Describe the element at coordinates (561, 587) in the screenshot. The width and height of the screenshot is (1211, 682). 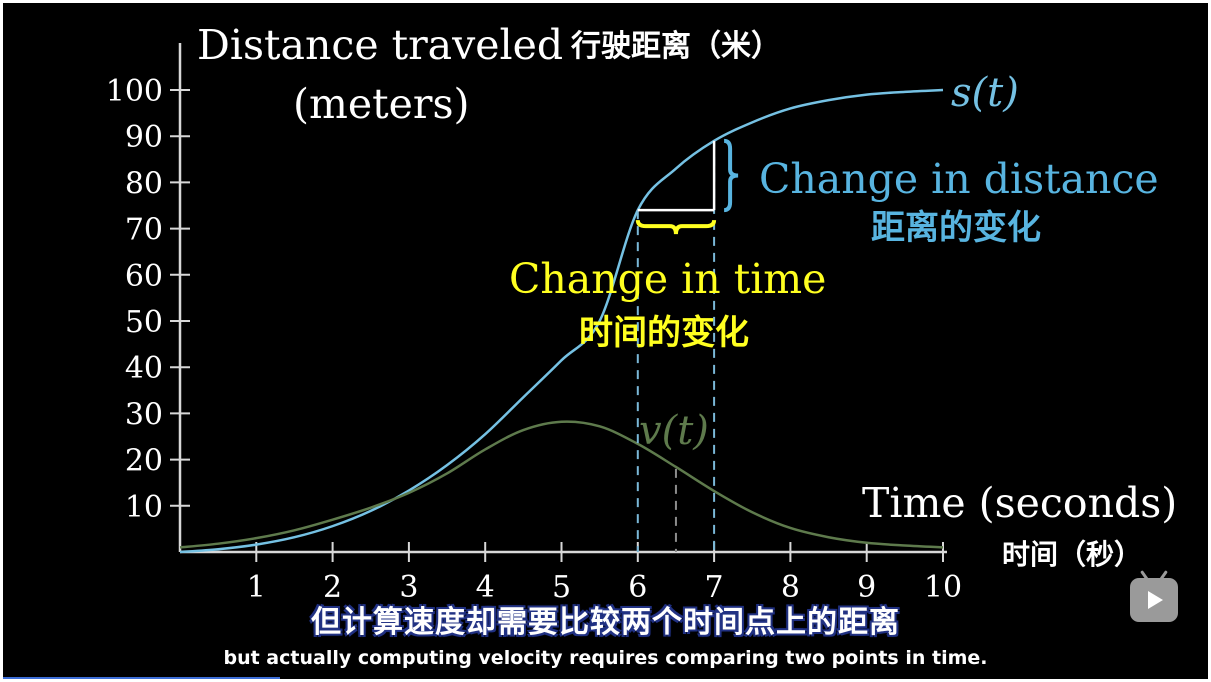
I see `x-tick-label-5: 5` at that location.